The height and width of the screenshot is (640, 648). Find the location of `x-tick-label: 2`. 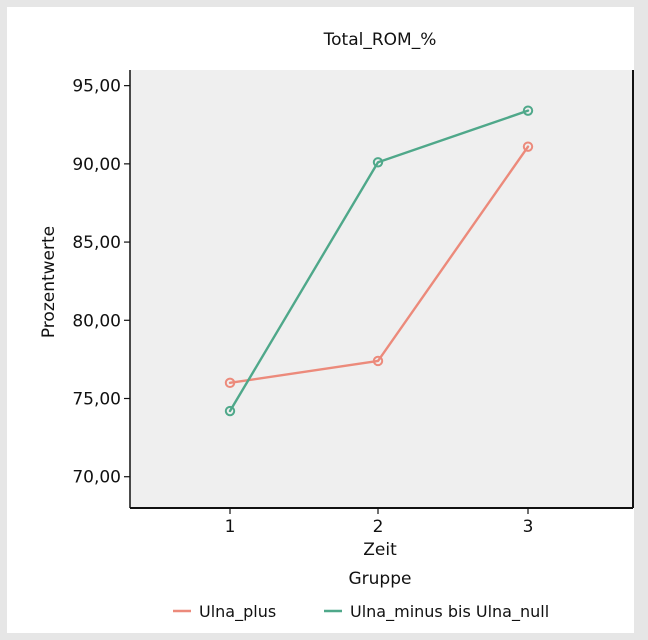

x-tick-label: 2 is located at coordinates (378, 527).